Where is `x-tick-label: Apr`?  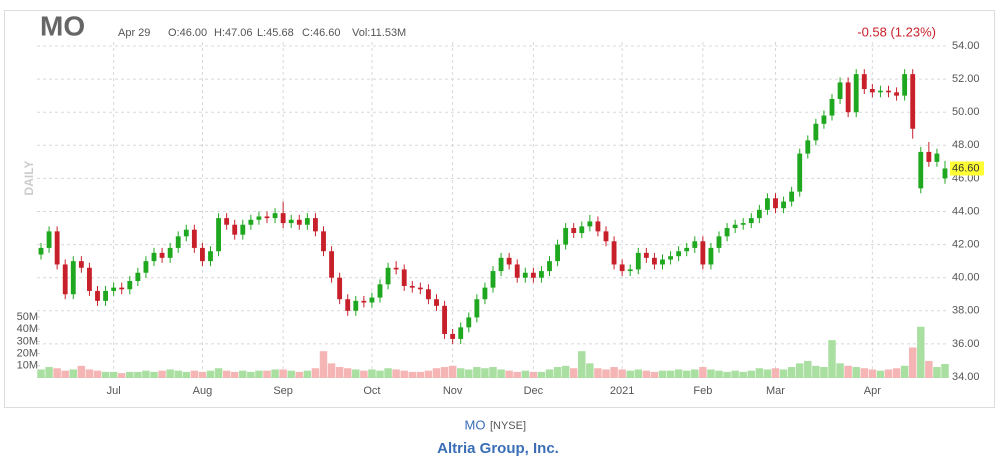
x-tick-label: Apr is located at coordinates (872, 391).